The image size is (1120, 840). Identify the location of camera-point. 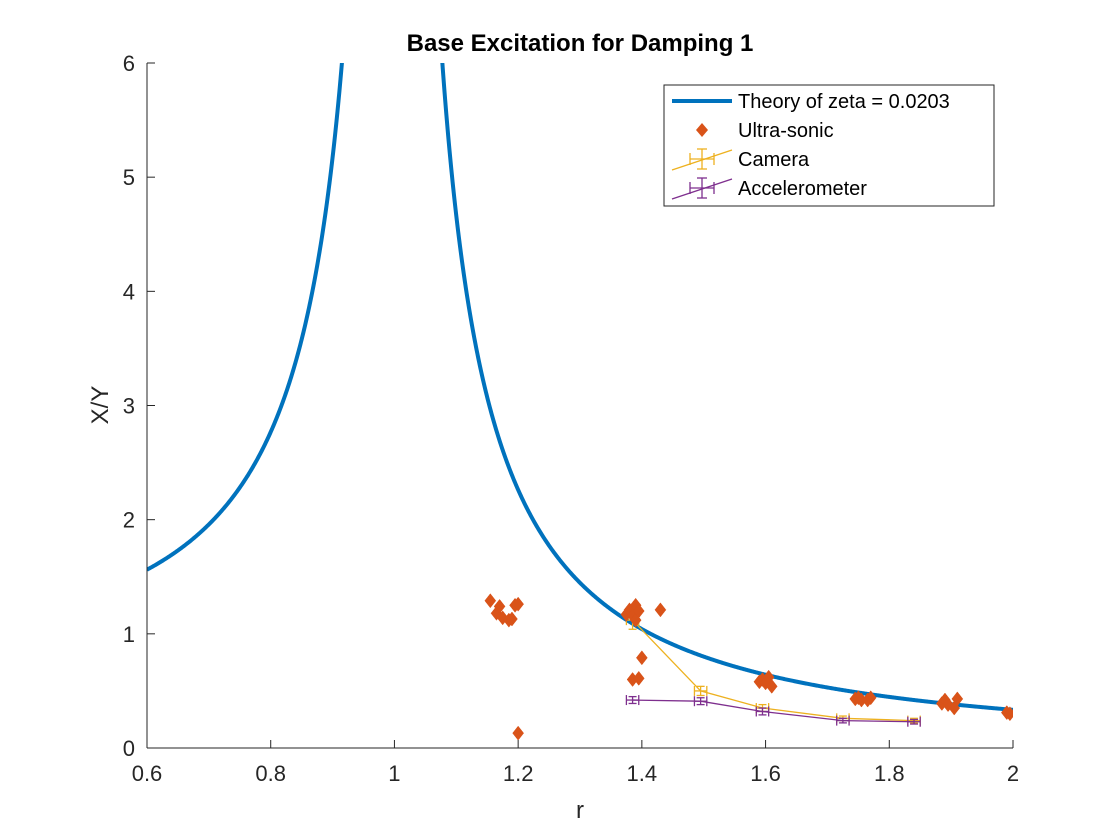
(700, 691).